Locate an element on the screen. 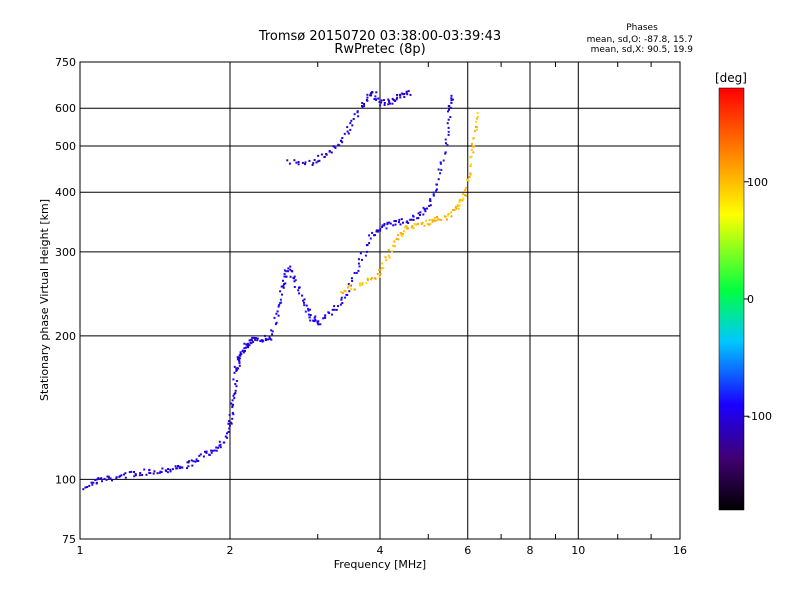  y-tick-label: 600 is located at coordinates (65, 108).